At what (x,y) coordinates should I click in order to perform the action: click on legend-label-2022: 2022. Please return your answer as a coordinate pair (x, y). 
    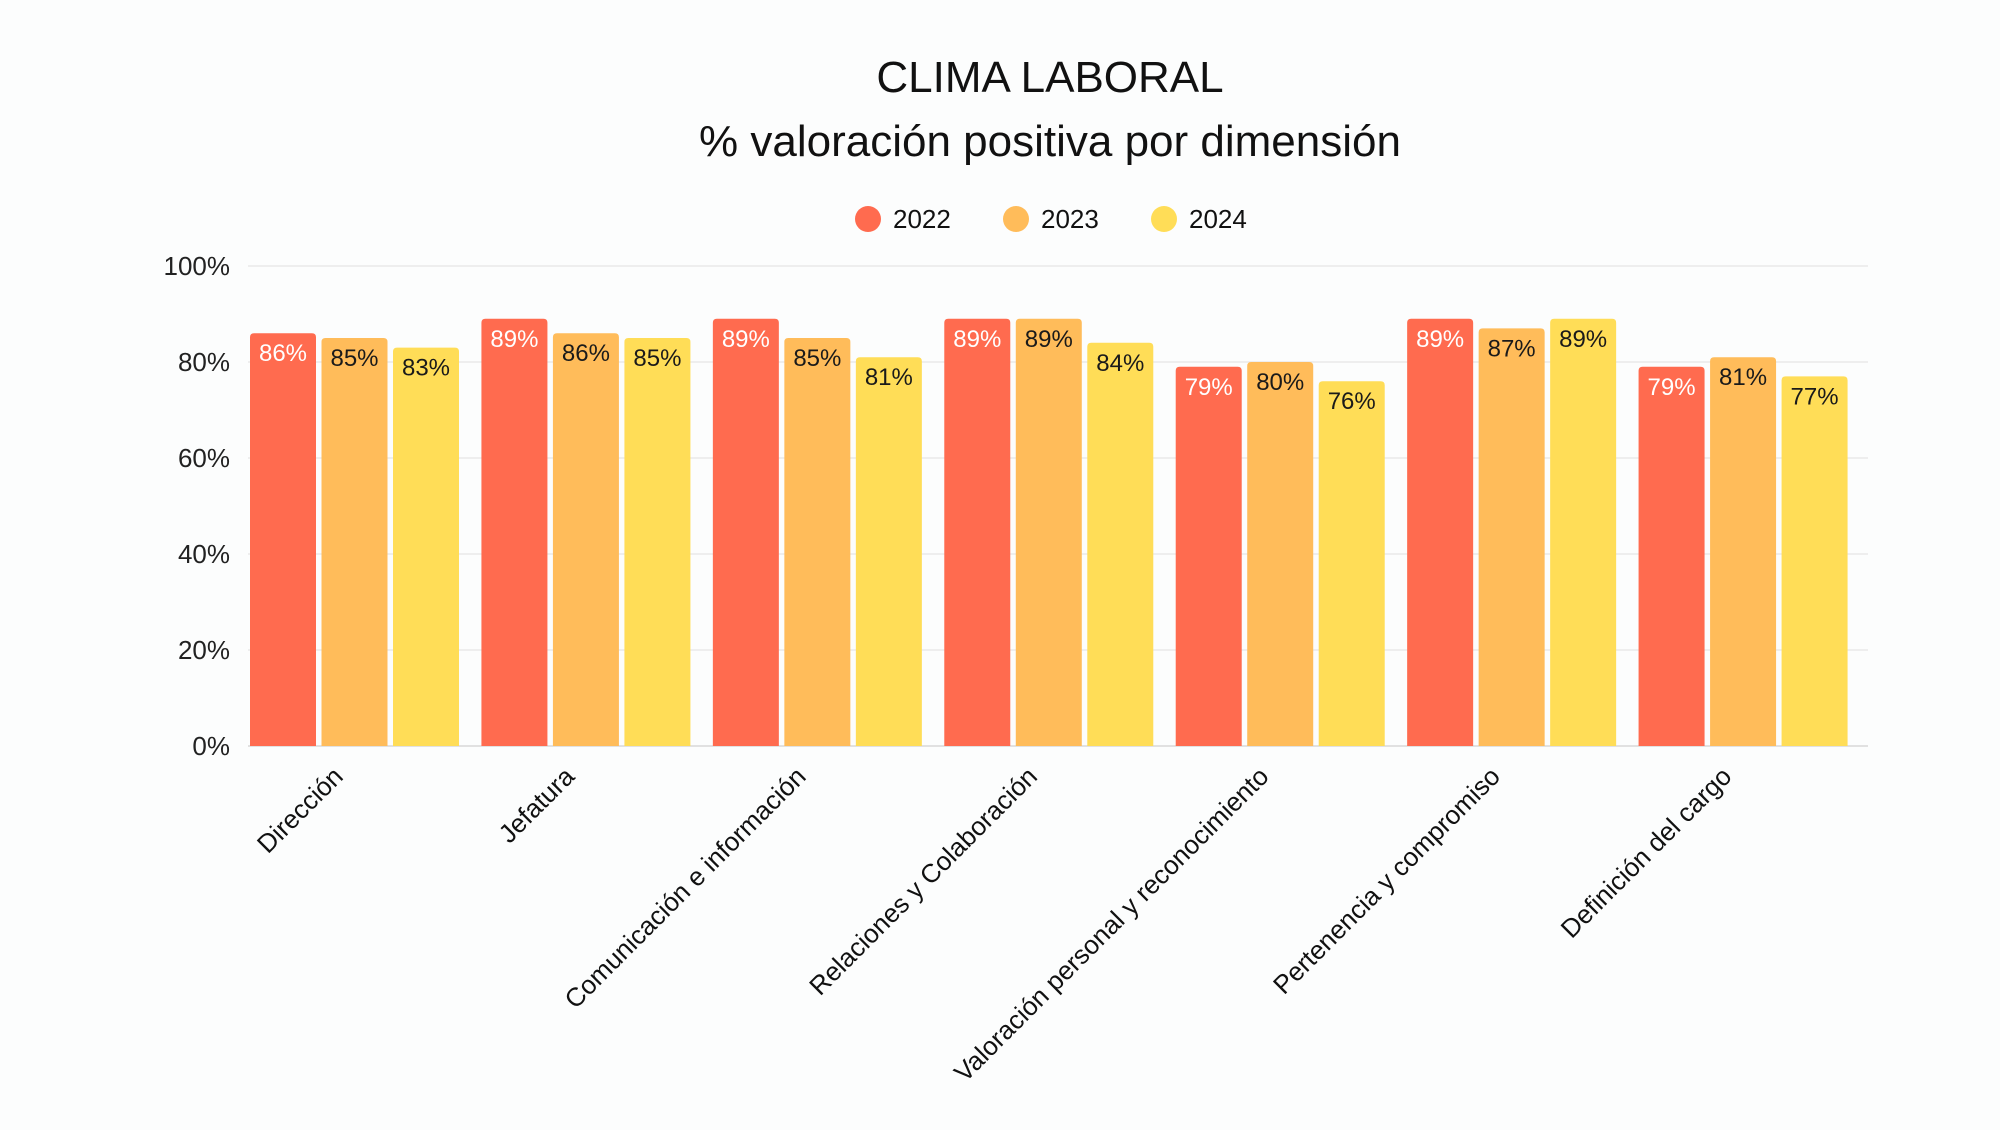
    Looking at the image, I should click on (922, 219).